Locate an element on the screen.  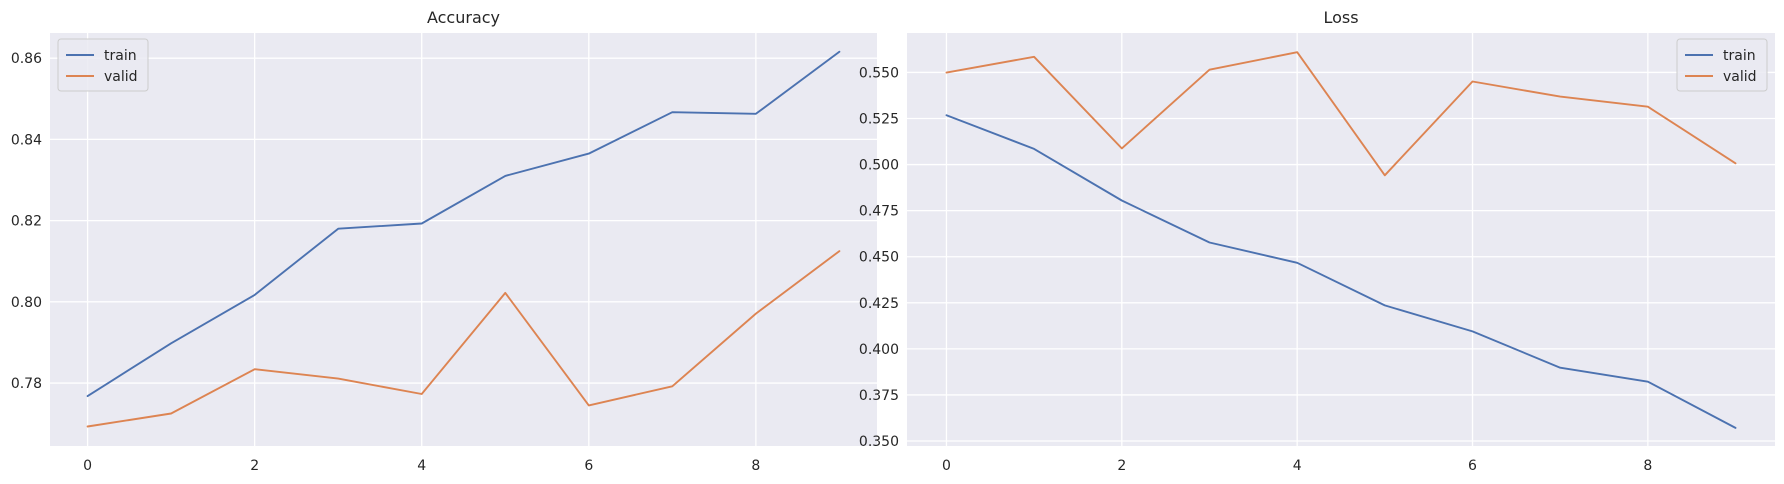
loss-y-tick-label: 0.400 is located at coordinates (879, 350).